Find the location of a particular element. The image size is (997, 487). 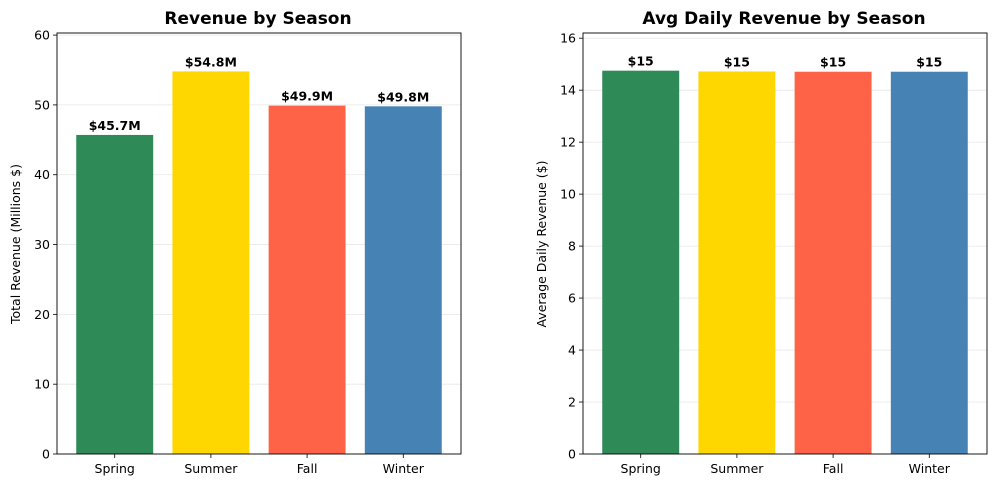

y-tick-label: 6 is located at coordinates (572, 298).